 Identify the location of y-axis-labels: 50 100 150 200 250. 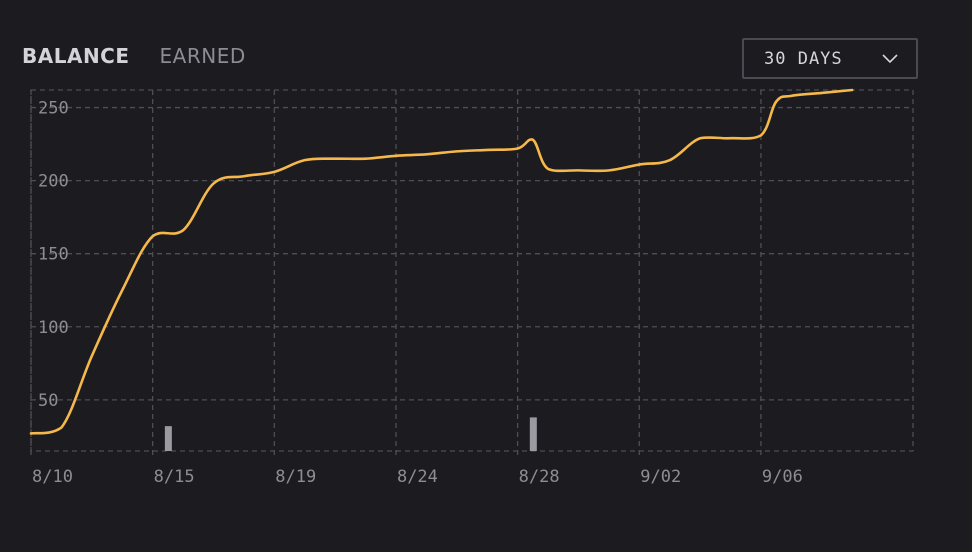
(53, 255).